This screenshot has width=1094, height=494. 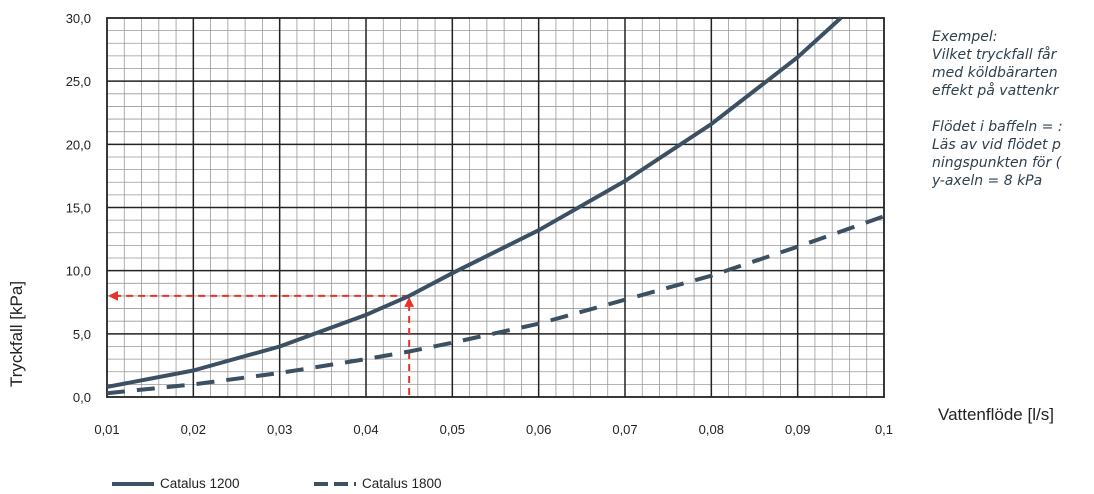 What do you see at coordinates (365, 429) in the screenshot?
I see `x-tick-label: 0,04` at bounding box center [365, 429].